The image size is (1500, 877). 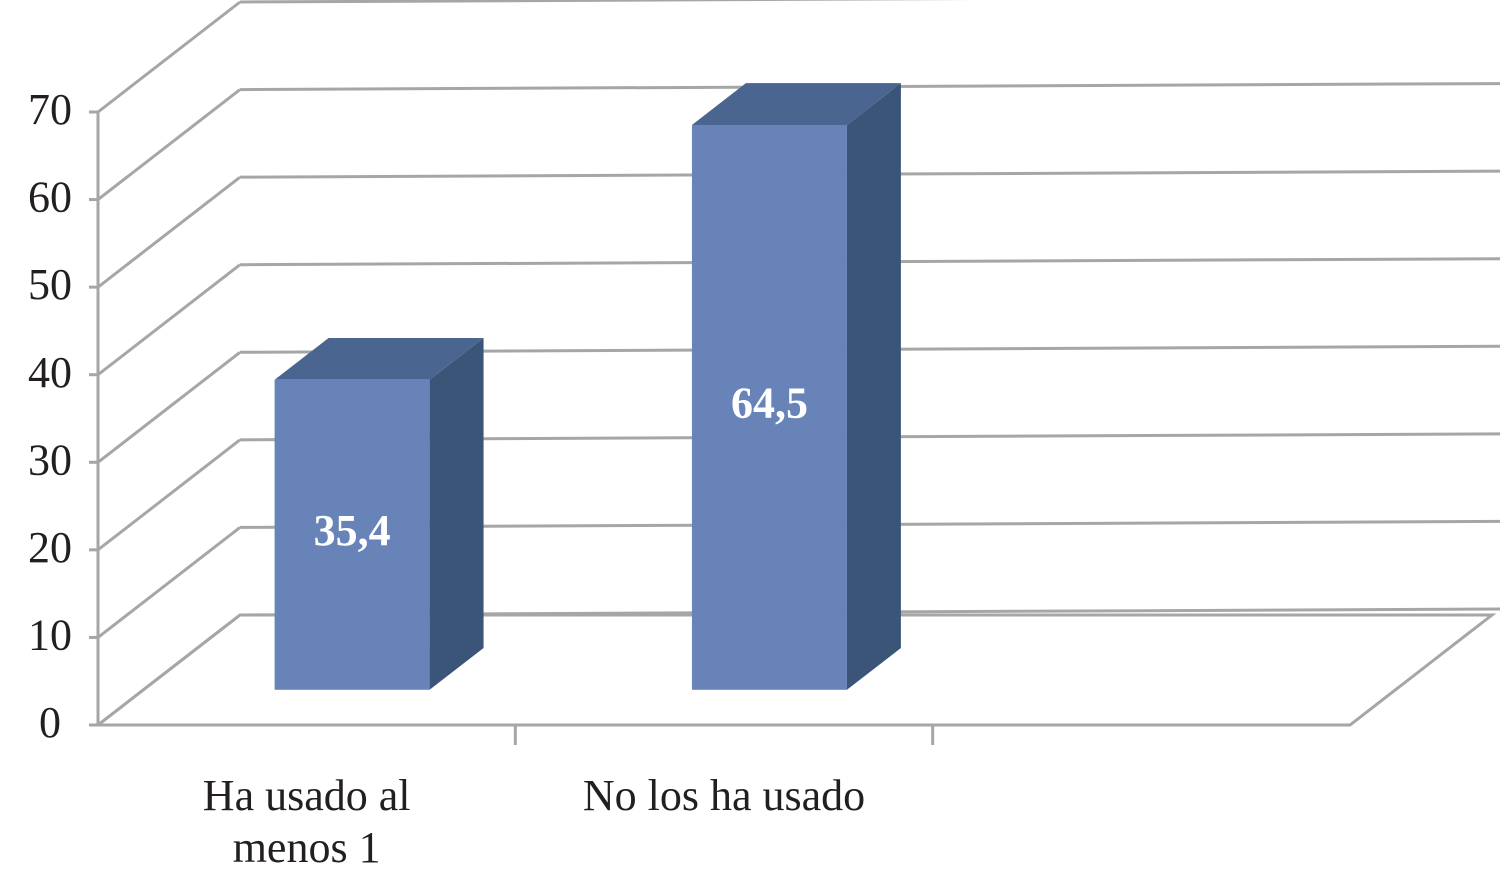 I want to click on y-tick-label: 40, so click(x=50, y=372).